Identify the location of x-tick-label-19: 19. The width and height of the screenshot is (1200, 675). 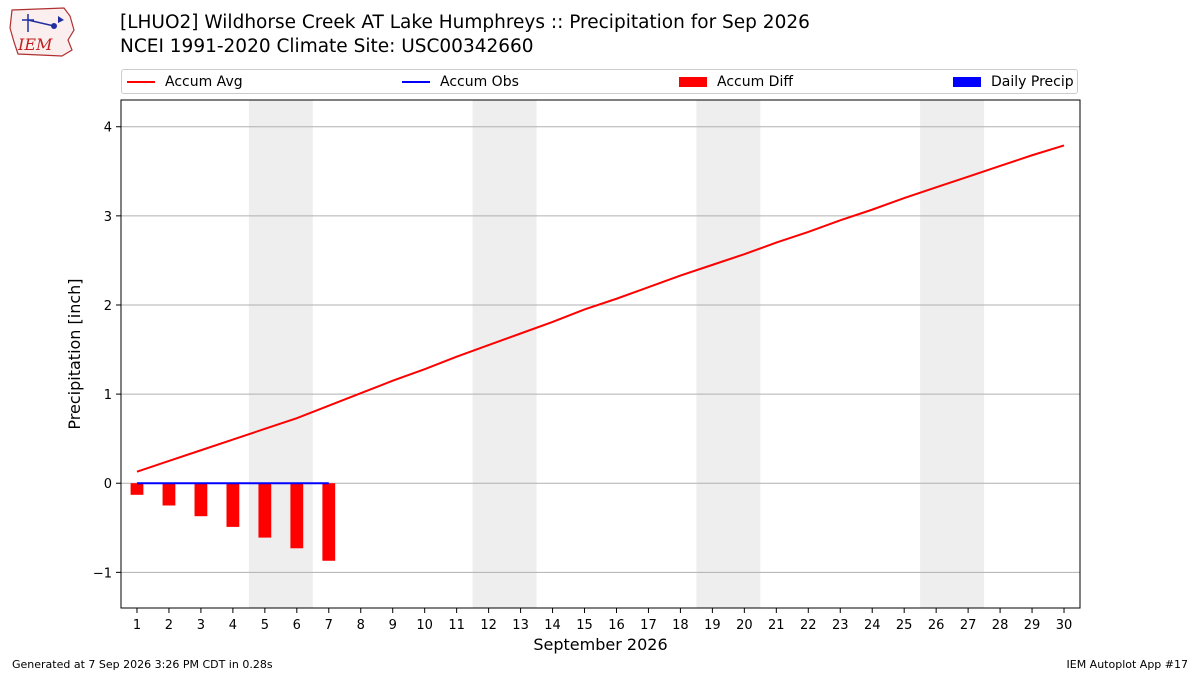
(712, 625).